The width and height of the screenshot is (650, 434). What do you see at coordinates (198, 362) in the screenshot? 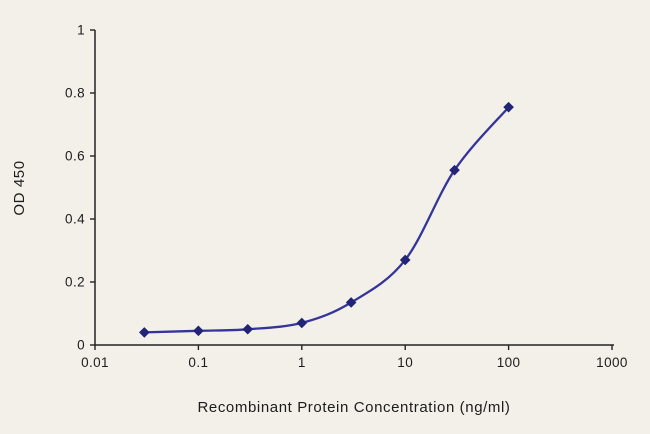
I see `x-tick-label: 0.1` at bounding box center [198, 362].